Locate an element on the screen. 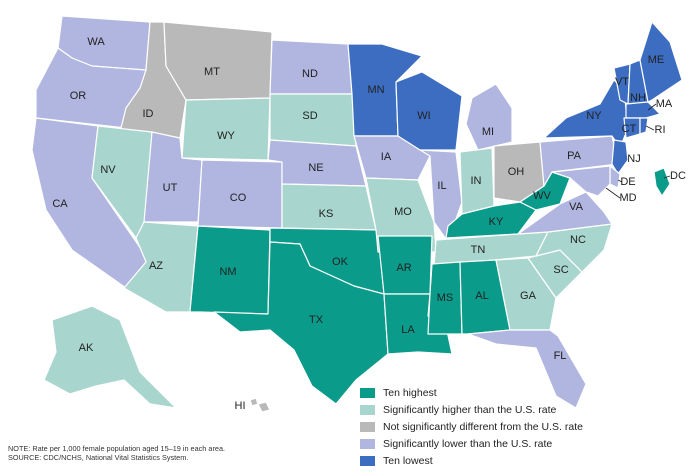 The width and height of the screenshot is (698, 476). legend-item: Significantly lower than the U.S. rate is located at coordinates (510, 443).